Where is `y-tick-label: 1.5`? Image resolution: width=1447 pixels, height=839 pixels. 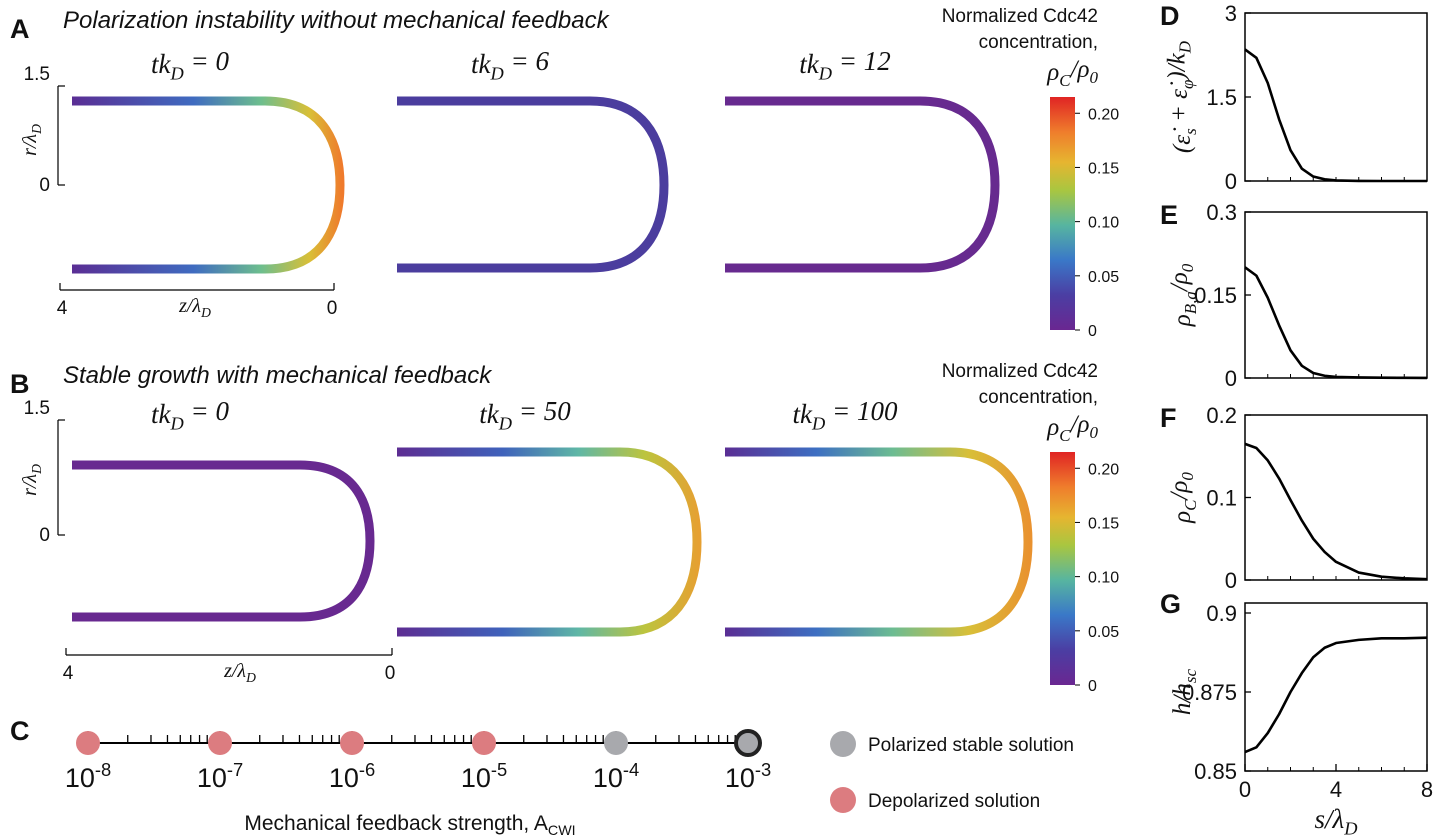 y-tick-label: 1.5 is located at coordinates (1221, 97).